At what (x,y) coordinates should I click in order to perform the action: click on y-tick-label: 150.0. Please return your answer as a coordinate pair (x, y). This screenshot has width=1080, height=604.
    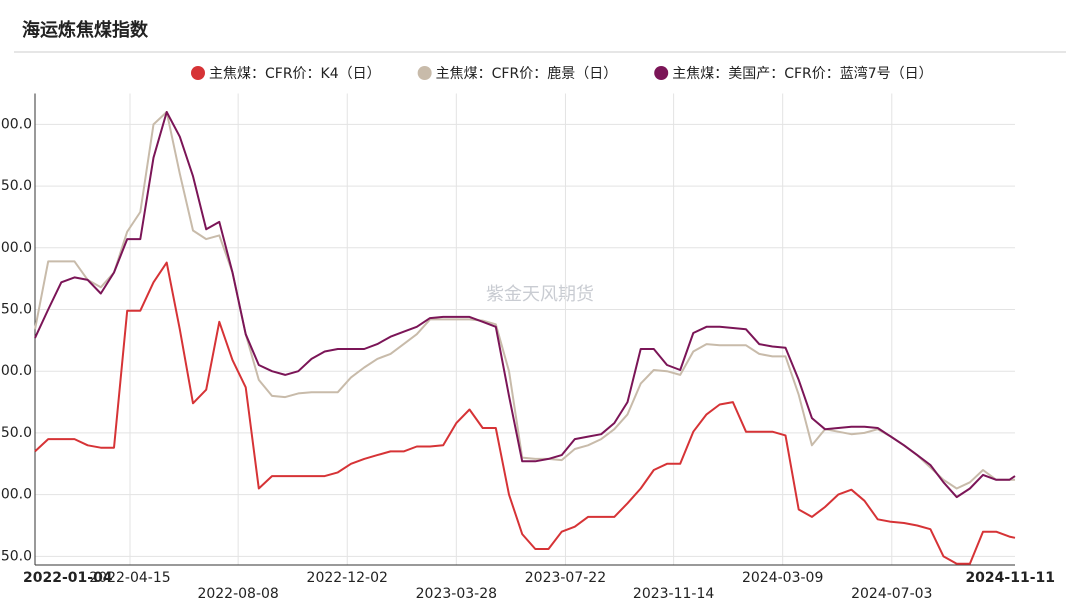
    Looking at the image, I should click on (16, 556).